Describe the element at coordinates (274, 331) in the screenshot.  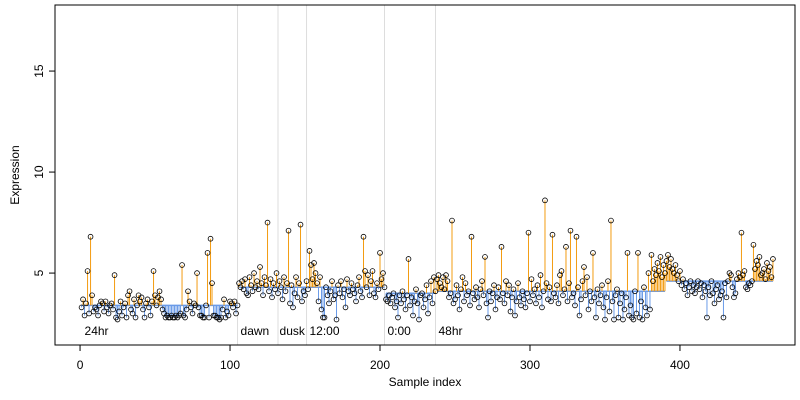
I see `annotations: 24hr dawn dusk 12:00 0:00 48hr` at that location.